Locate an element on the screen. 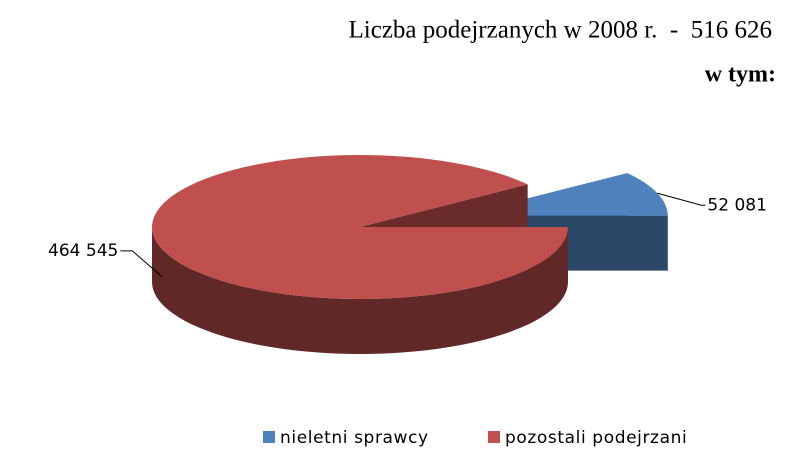  legend-label: pozostali podejrzani is located at coordinates (596, 438).